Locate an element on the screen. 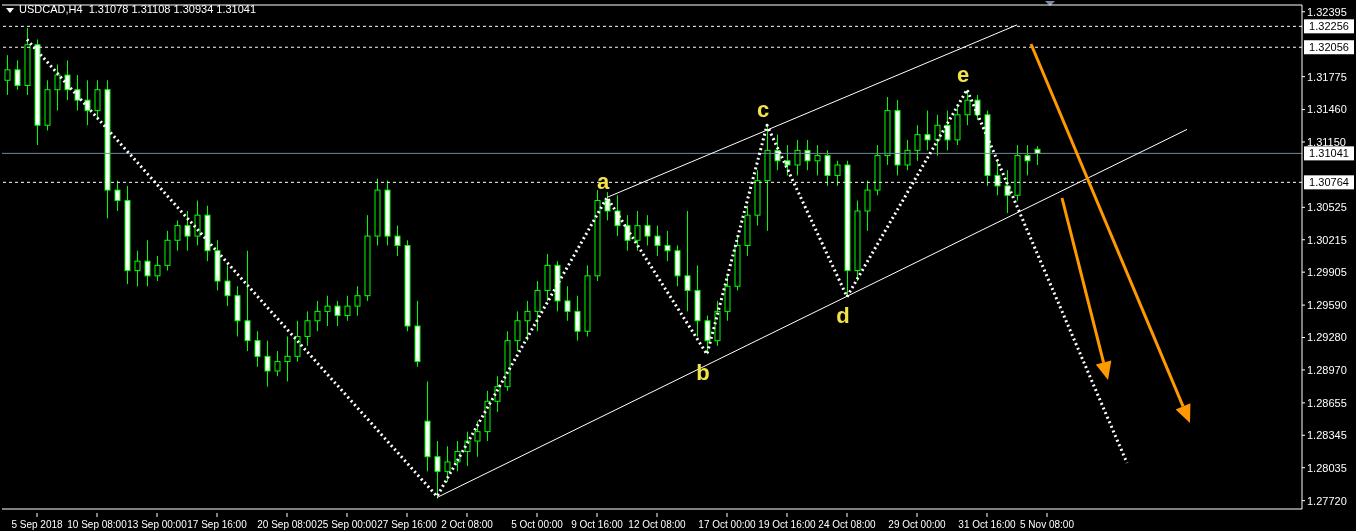 Image resolution: width=1356 pixels, height=531 pixels. y-tick-label: 1.31460 is located at coordinates (1327, 109).